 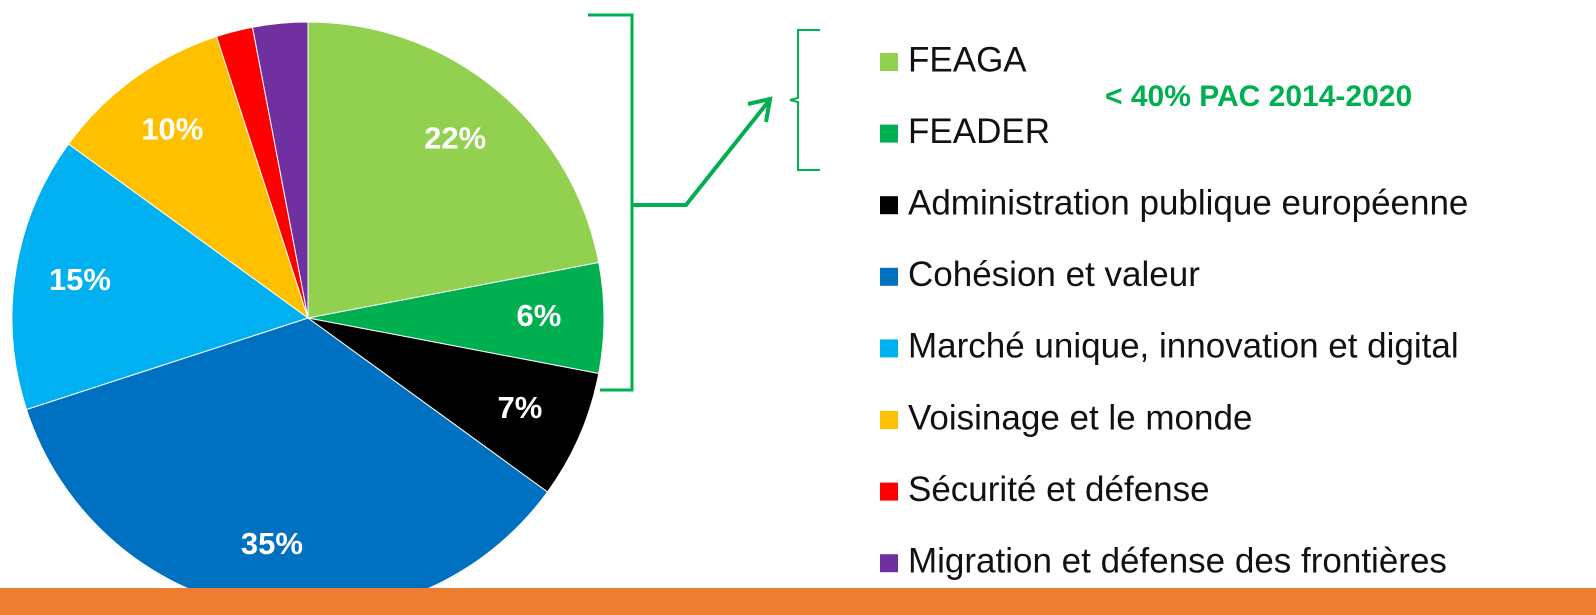 I want to click on legend-label: FEADER, so click(x=979, y=131).